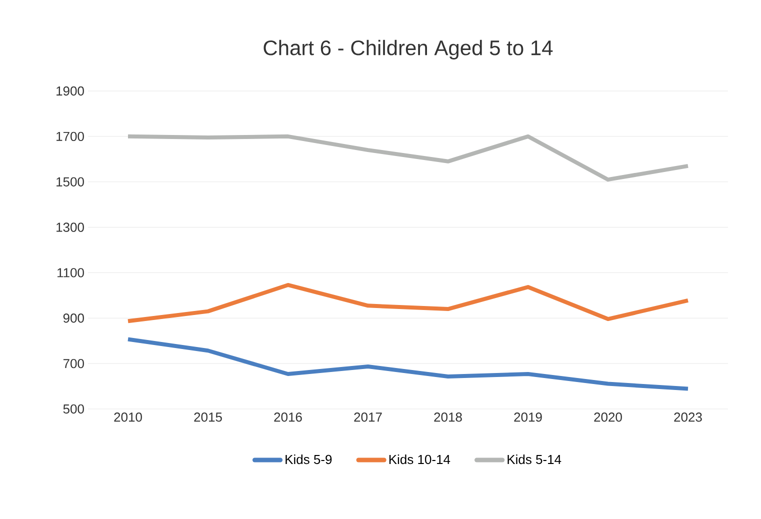  What do you see at coordinates (688, 417) in the screenshot?
I see `x-tick-label: 2023` at bounding box center [688, 417].